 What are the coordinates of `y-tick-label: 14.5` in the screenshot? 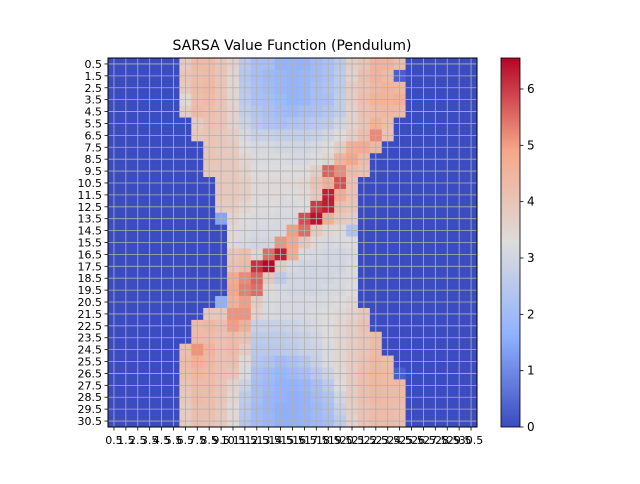 It's located at (90, 231).